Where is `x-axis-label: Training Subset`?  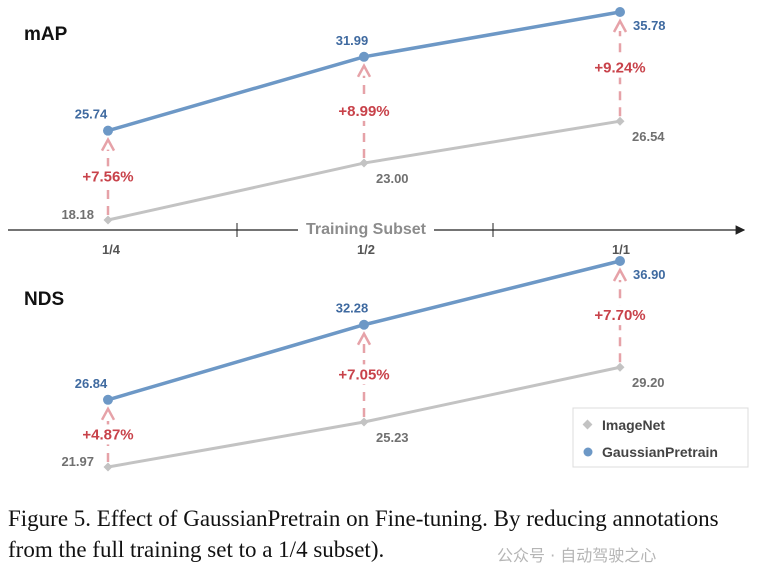
x-axis-label: Training Subset is located at coordinates (366, 229).